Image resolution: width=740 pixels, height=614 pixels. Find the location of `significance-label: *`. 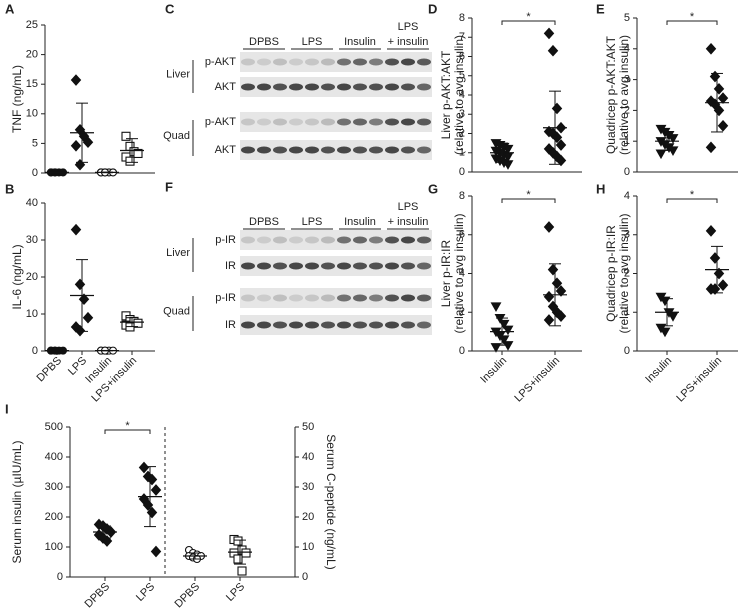

significance-label: * is located at coordinates (127, 426).